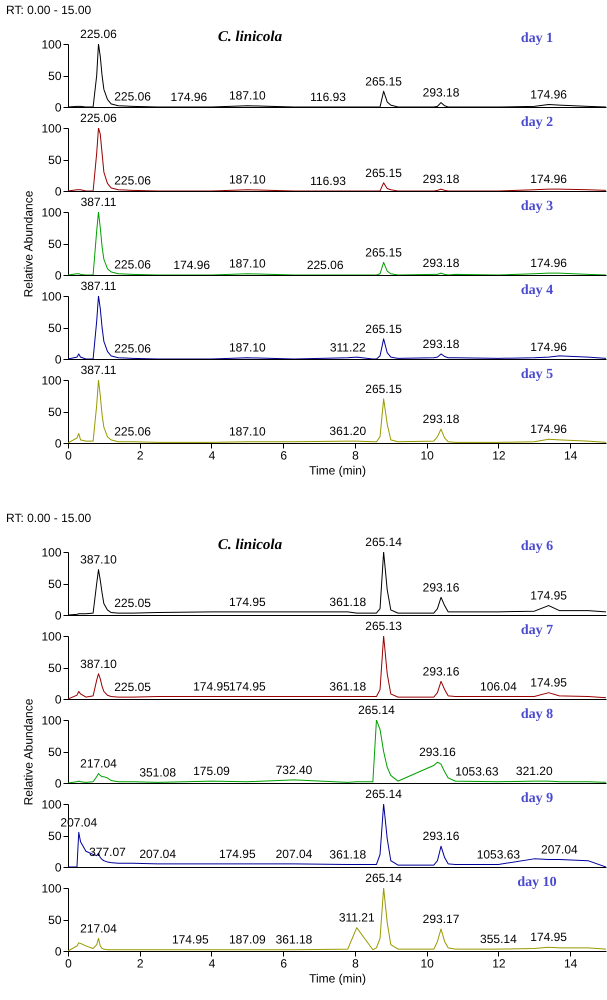  Describe the element at coordinates (537, 630) in the screenshot. I see `chart-title: day 7` at that location.